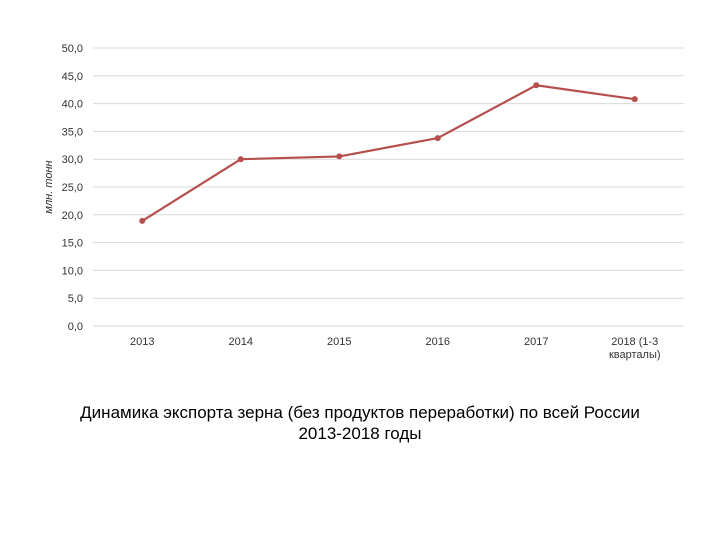  I want to click on x-tick-label: 2018 (1-3 кварталы), so click(635, 348).